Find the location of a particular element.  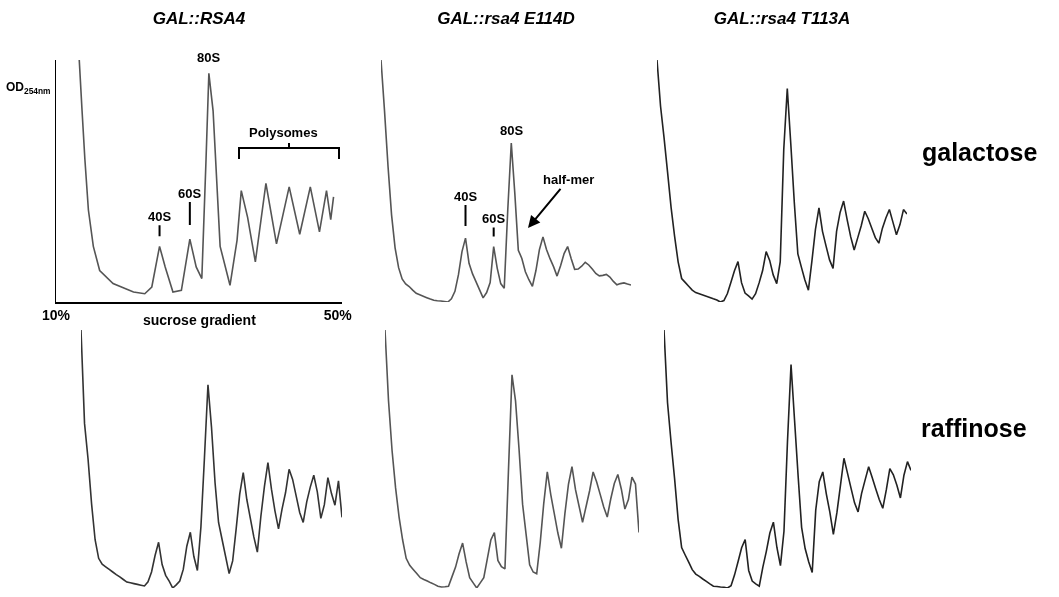

text: galactose is located at coordinates (980, 152).